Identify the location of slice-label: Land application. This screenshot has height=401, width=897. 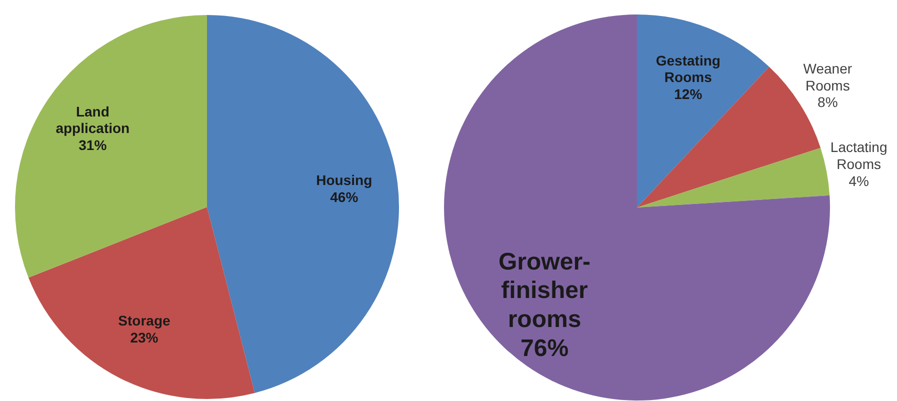
(93, 119).